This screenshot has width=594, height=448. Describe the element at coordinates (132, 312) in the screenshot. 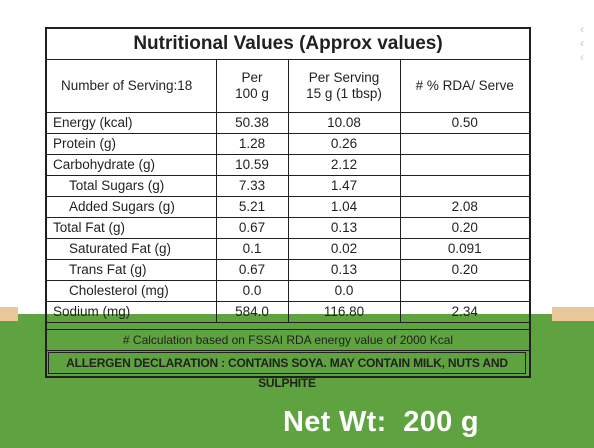

I see `nutrient-name: Sodium (mg)` at that location.